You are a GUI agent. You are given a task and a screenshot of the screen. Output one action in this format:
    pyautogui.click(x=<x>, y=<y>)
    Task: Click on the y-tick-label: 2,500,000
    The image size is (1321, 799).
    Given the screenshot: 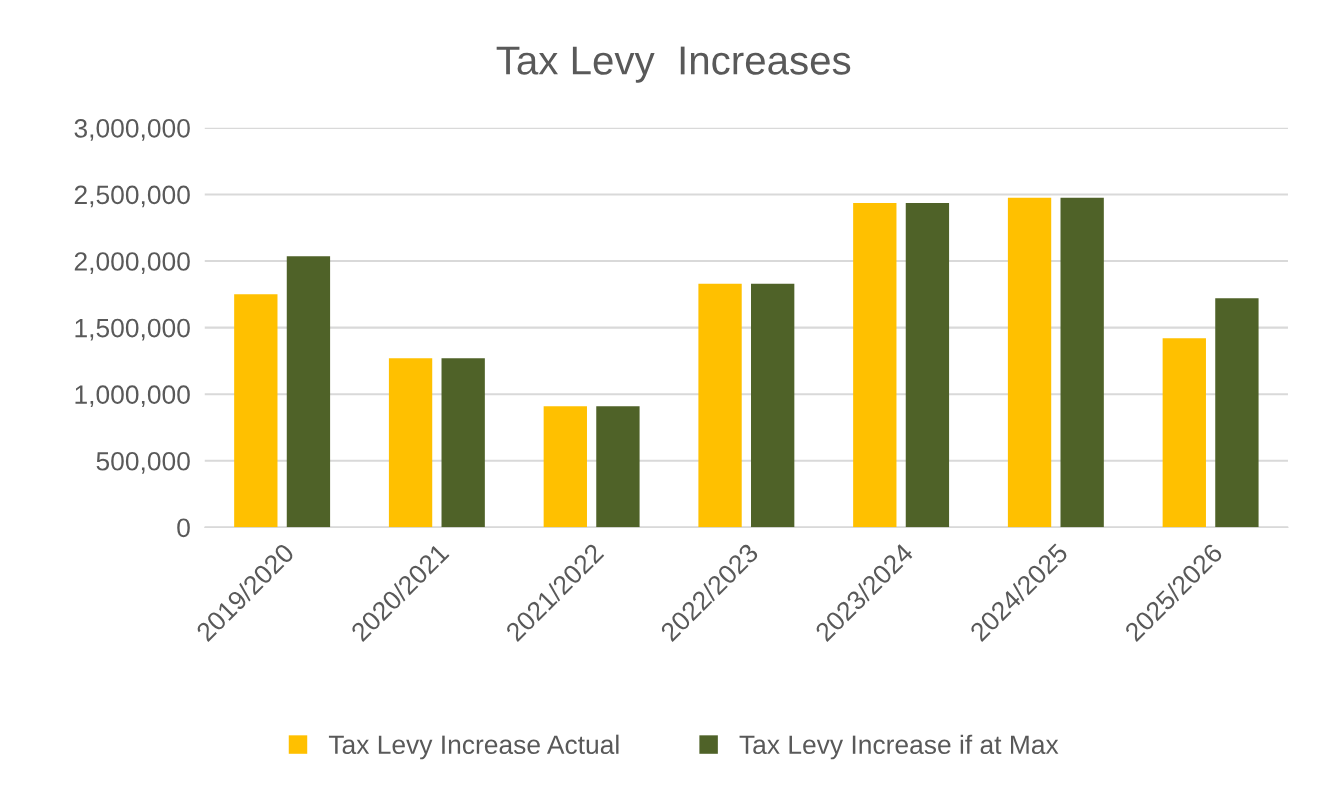 What is the action you would take?
    pyautogui.click(x=132, y=196)
    